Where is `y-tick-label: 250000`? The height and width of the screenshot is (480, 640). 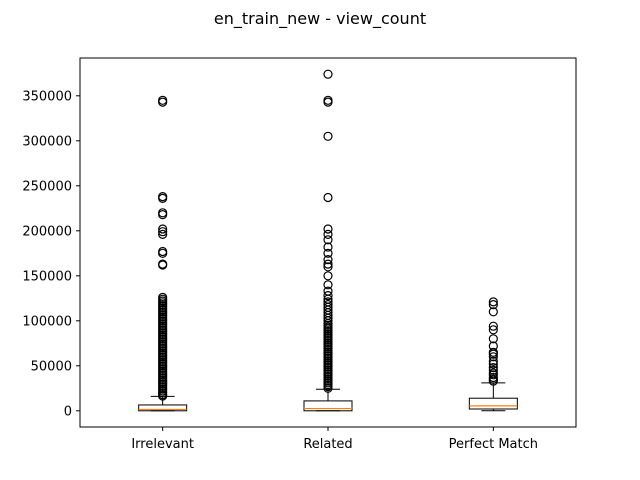 y-tick-label: 250000 is located at coordinates (47, 186).